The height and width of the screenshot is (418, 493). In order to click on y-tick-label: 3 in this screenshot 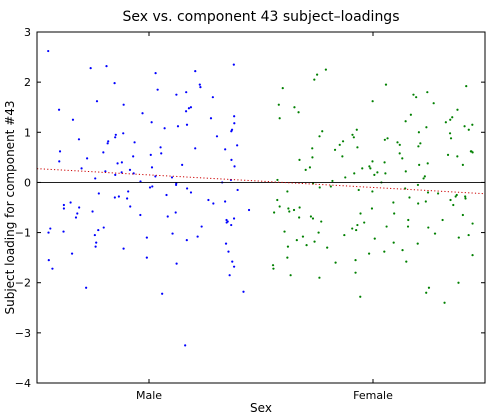, I will do `click(27, 32)`.